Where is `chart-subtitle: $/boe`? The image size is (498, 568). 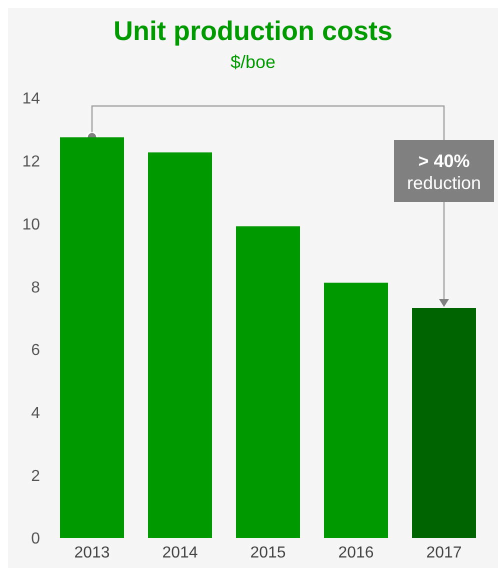
chart-subtitle: $/boe is located at coordinates (253, 62).